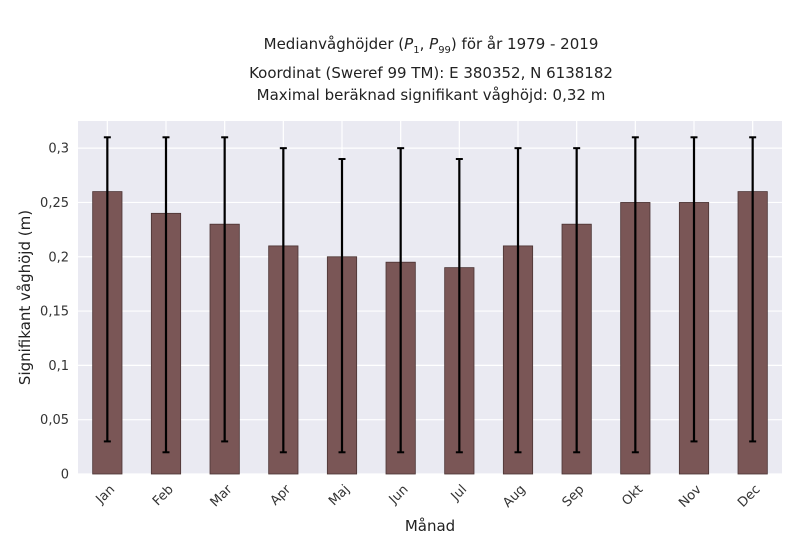  What do you see at coordinates (54, 203) in the screenshot?
I see `y-tick-label: 0,25` at bounding box center [54, 203].